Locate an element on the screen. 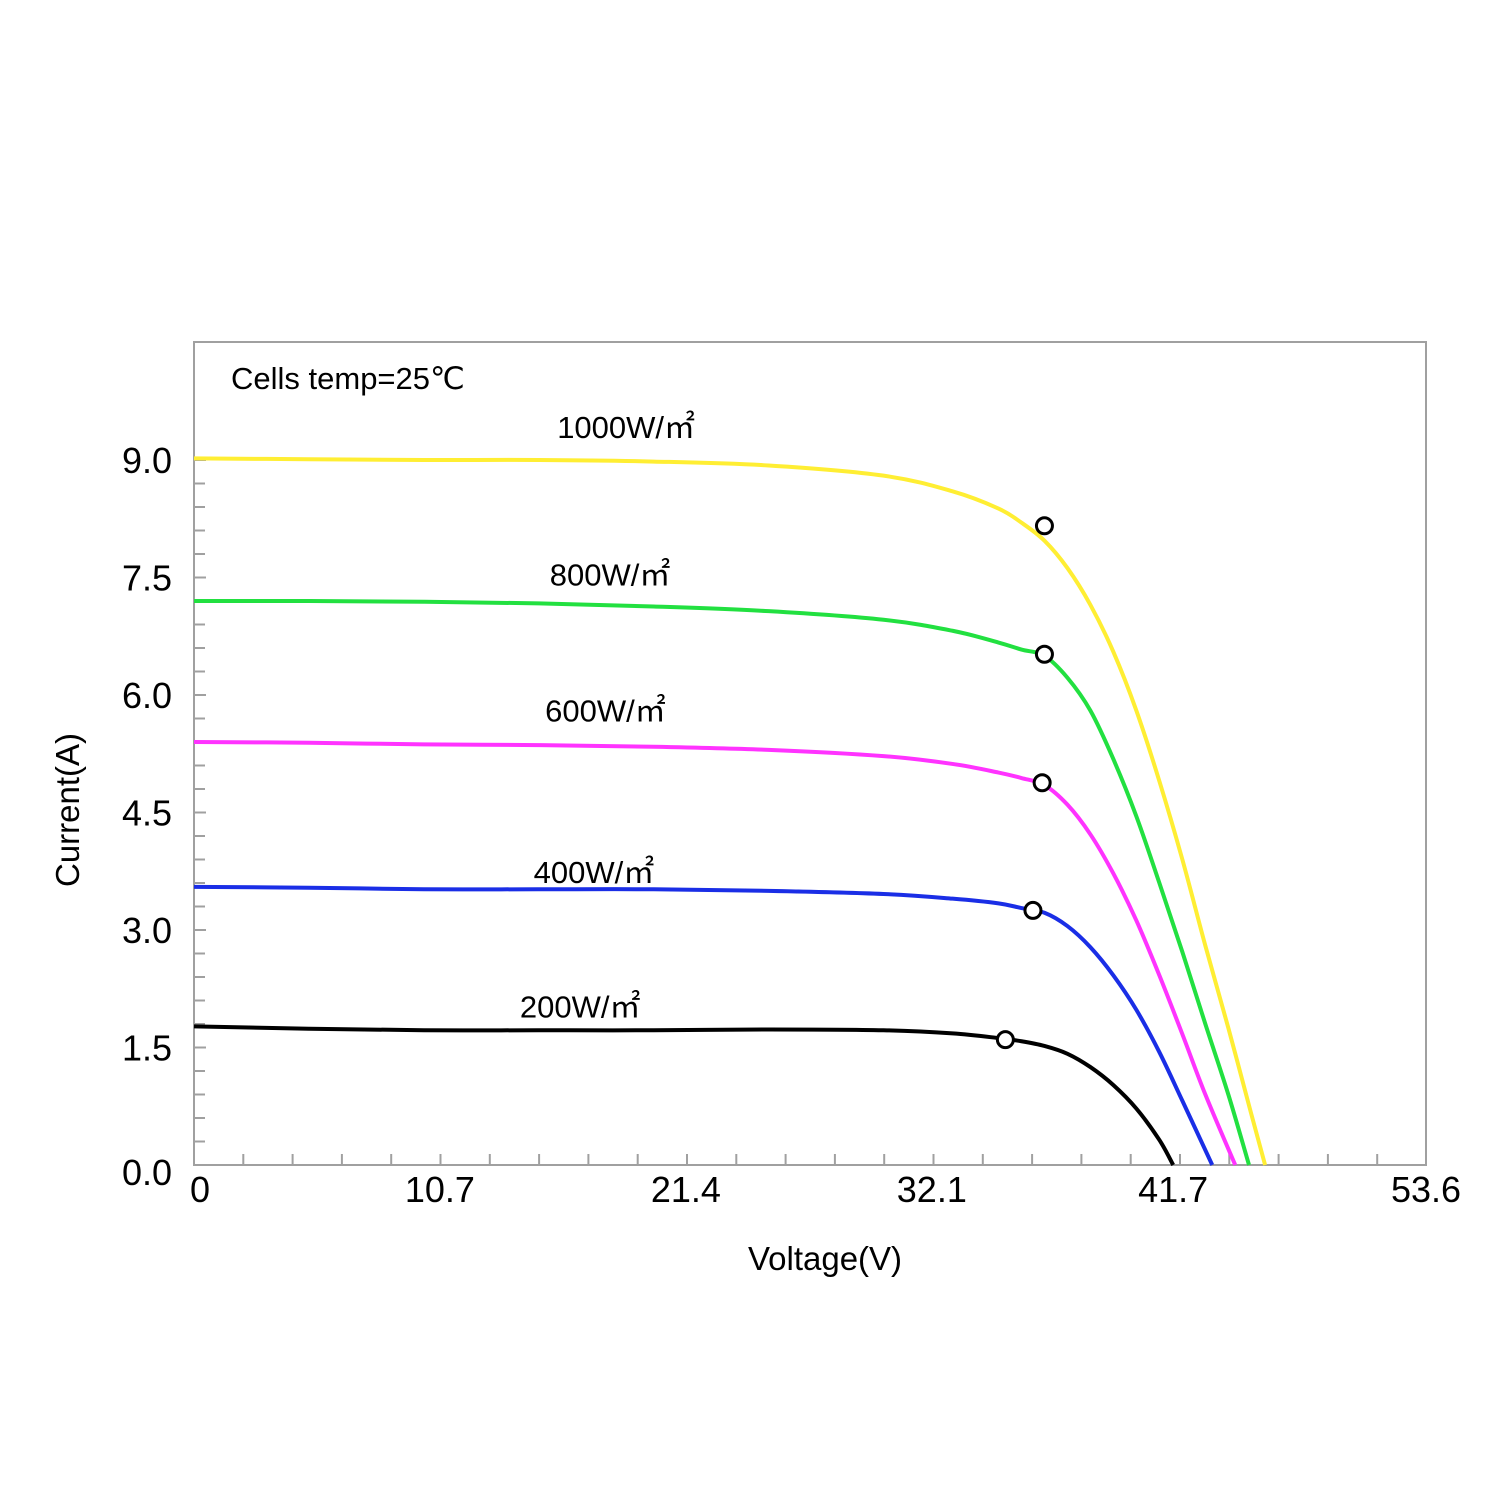 This screenshot has height=1500, width=1500. y-tick-labels: 0.0 1.5 3.0 4.5 6.0 7.5 9.0 is located at coordinates (147, 816).